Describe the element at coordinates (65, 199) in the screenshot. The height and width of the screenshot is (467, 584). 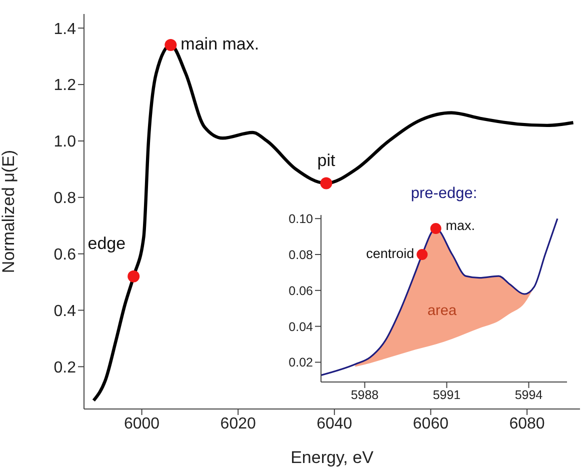
I see `y-tick-label: 0.8` at that location.